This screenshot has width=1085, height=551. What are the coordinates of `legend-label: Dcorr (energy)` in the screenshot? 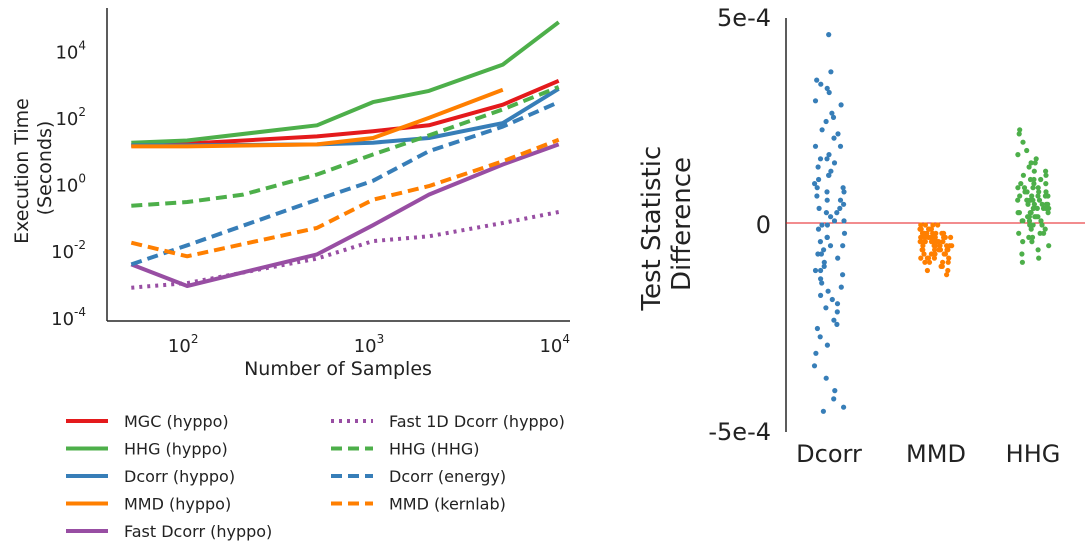 It's located at (447, 476).